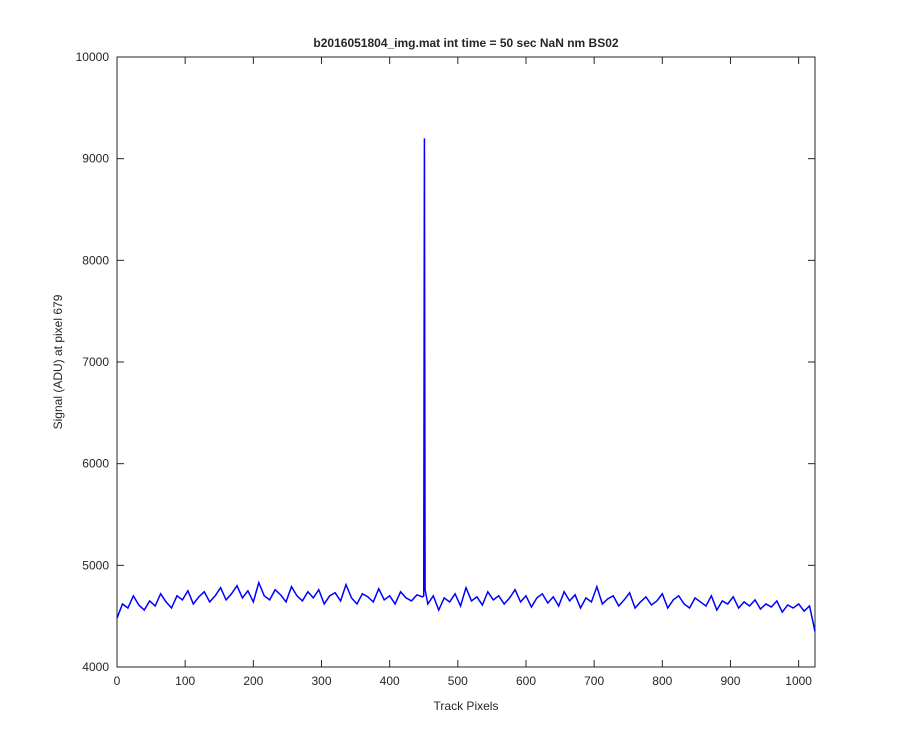  I want to click on x-tick-label: 500, so click(458, 681).